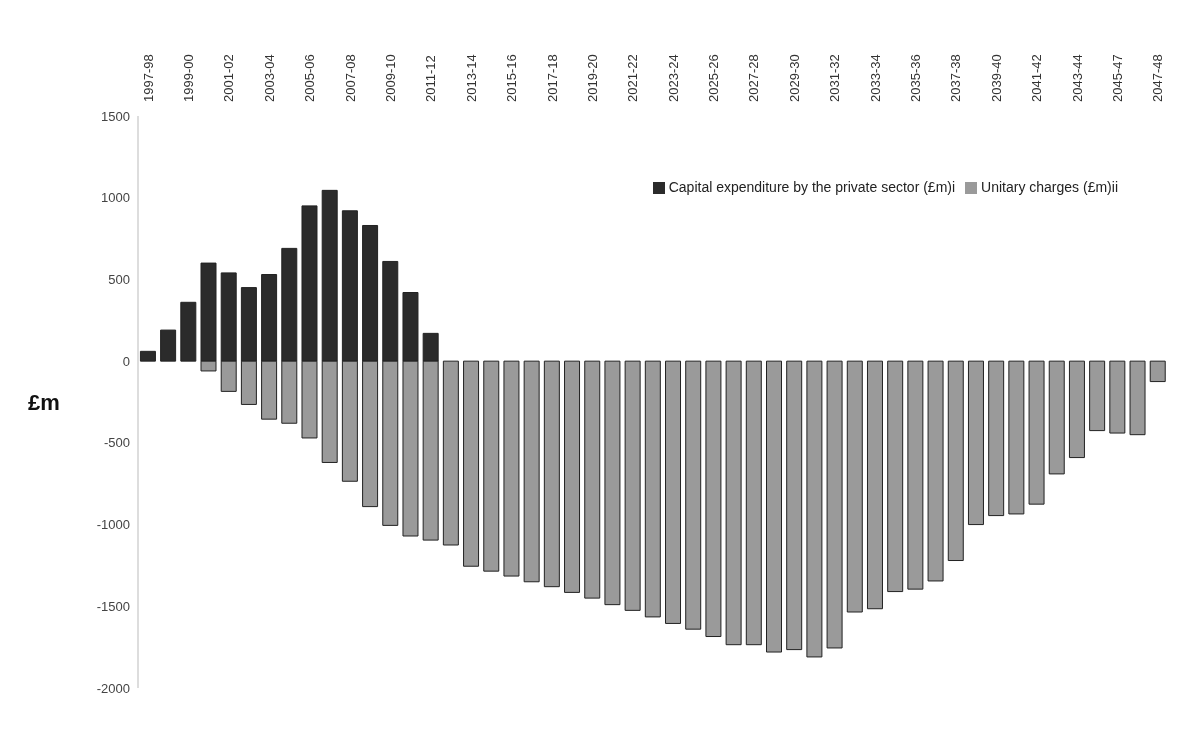 The image size is (1203, 733). What do you see at coordinates (592, 78) in the screenshot?
I see `x-tick-label: 2019-20` at bounding box center [592, 78].